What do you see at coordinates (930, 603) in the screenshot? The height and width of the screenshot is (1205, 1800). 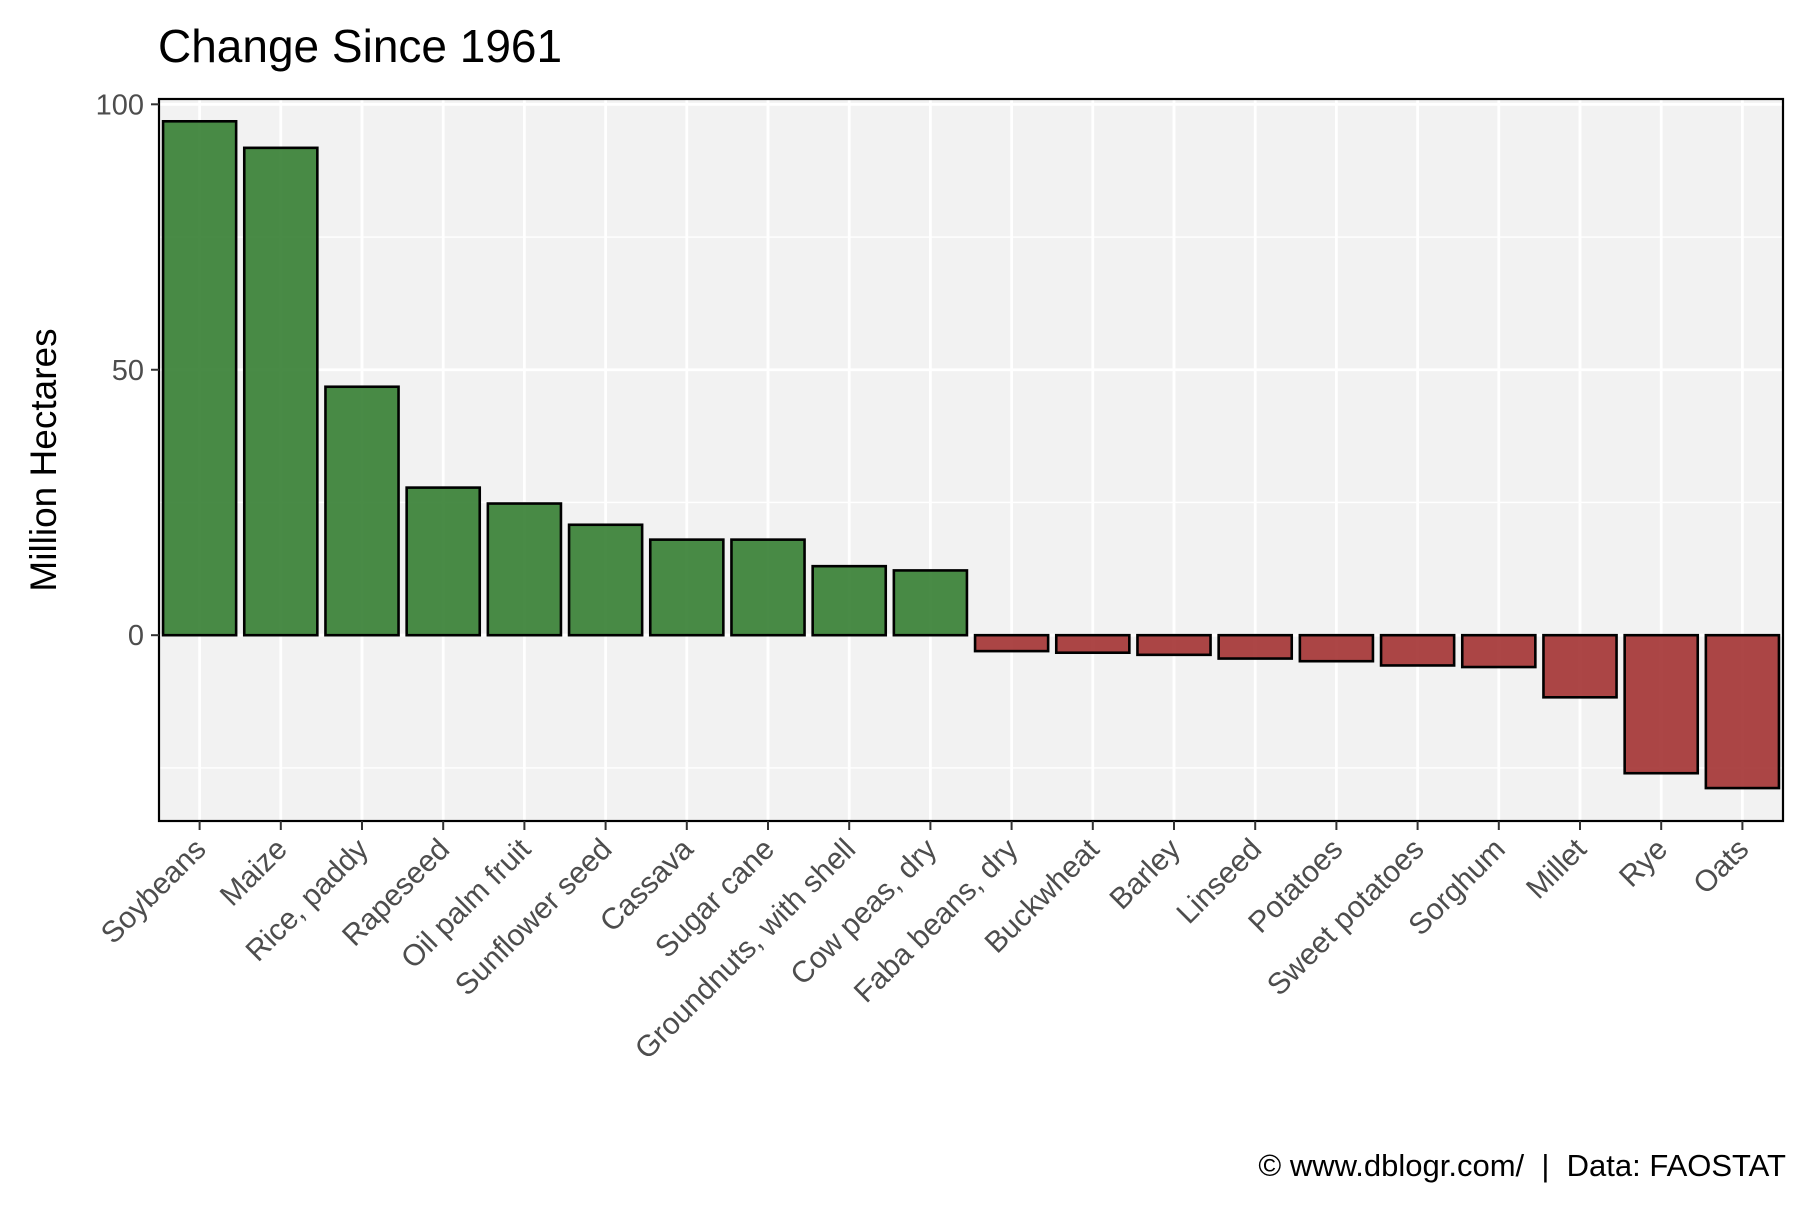 I see `bar-cow-peas-dry` at bounding box center [930, 603].